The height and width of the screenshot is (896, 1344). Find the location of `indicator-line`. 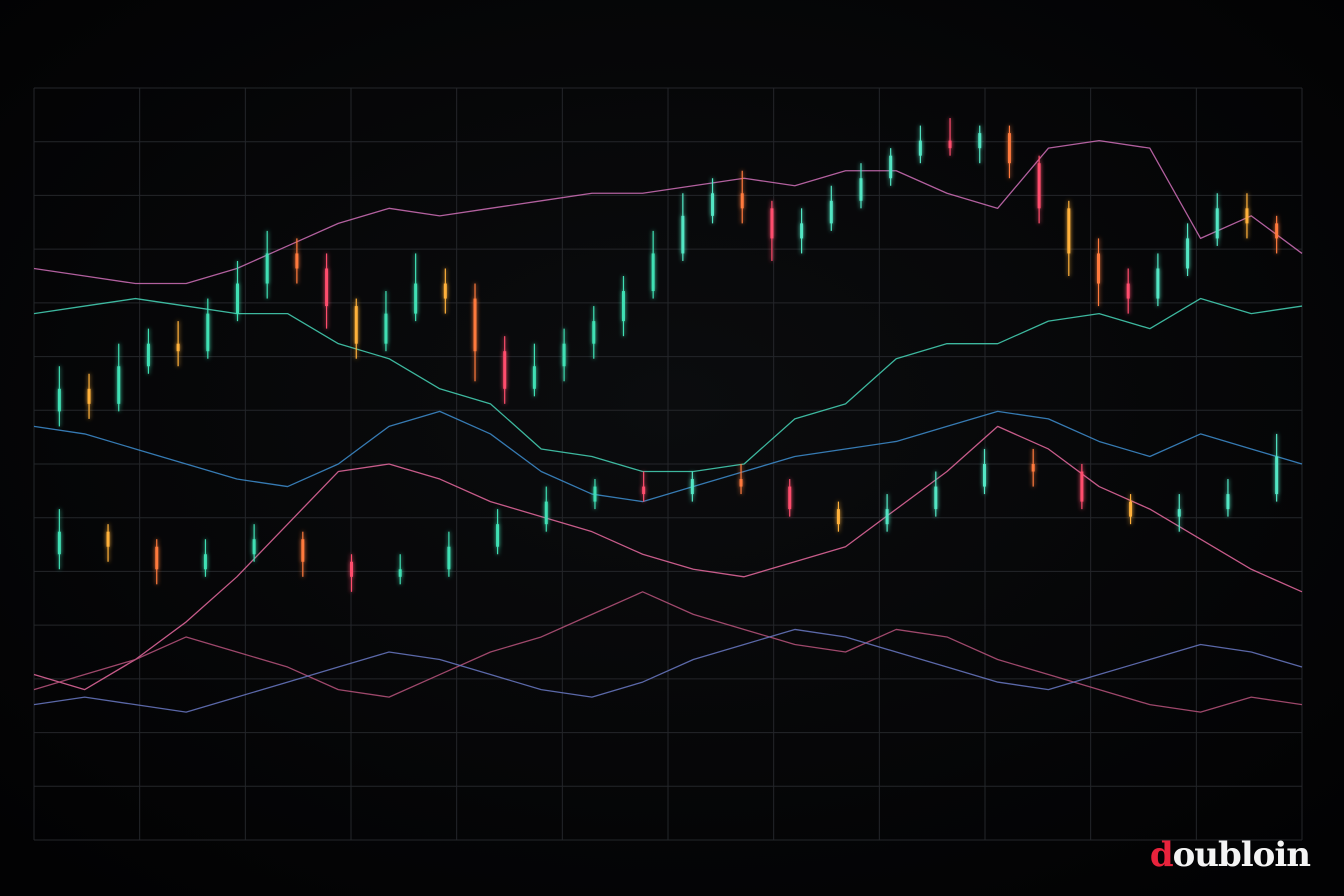

indicator-line is located at coordinates (668, 456).